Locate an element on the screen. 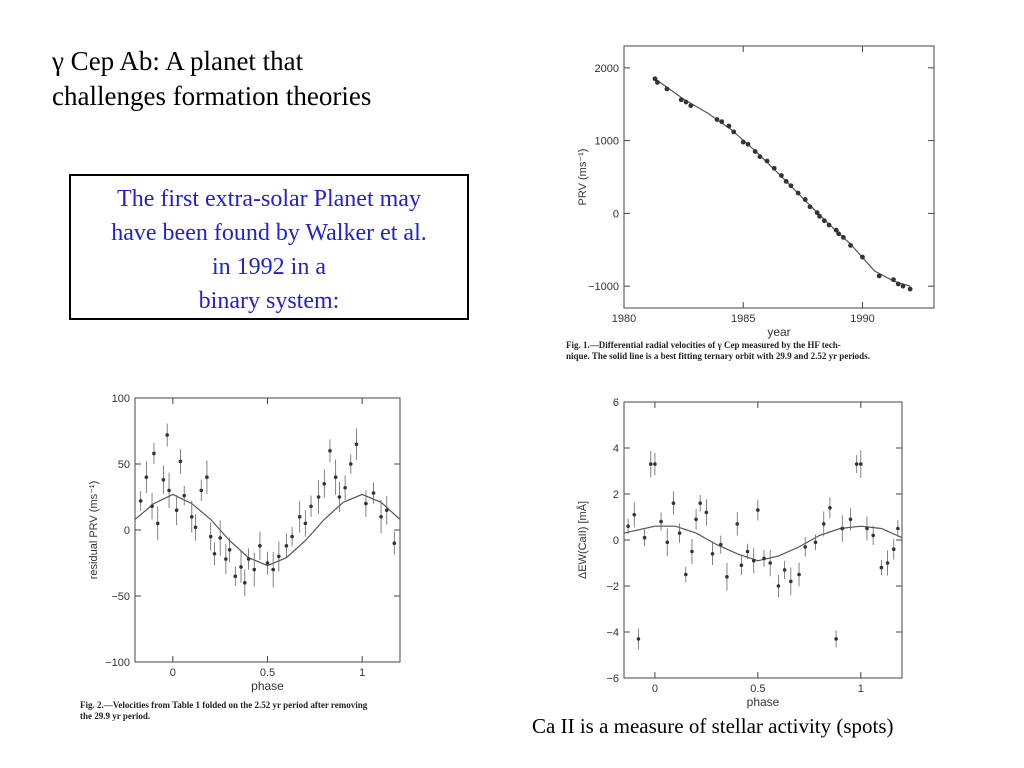 The image size is (1024, 768). x-tick-label: 1990 is located at coordinates (862, 319).